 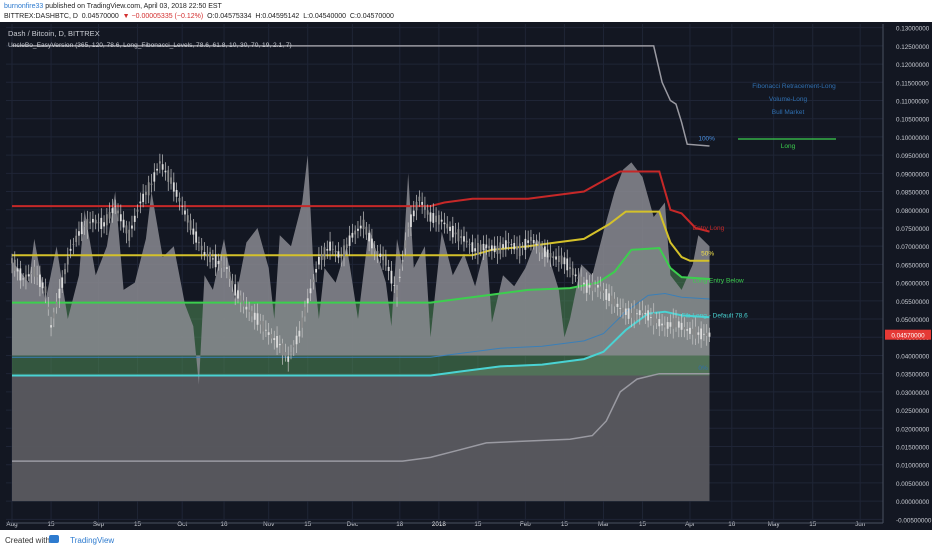 What do you see at coordinates (908, 336) in the screenshot?
I see `last-price-tag-label: 0.04570000` at bounding box center [908, 336].